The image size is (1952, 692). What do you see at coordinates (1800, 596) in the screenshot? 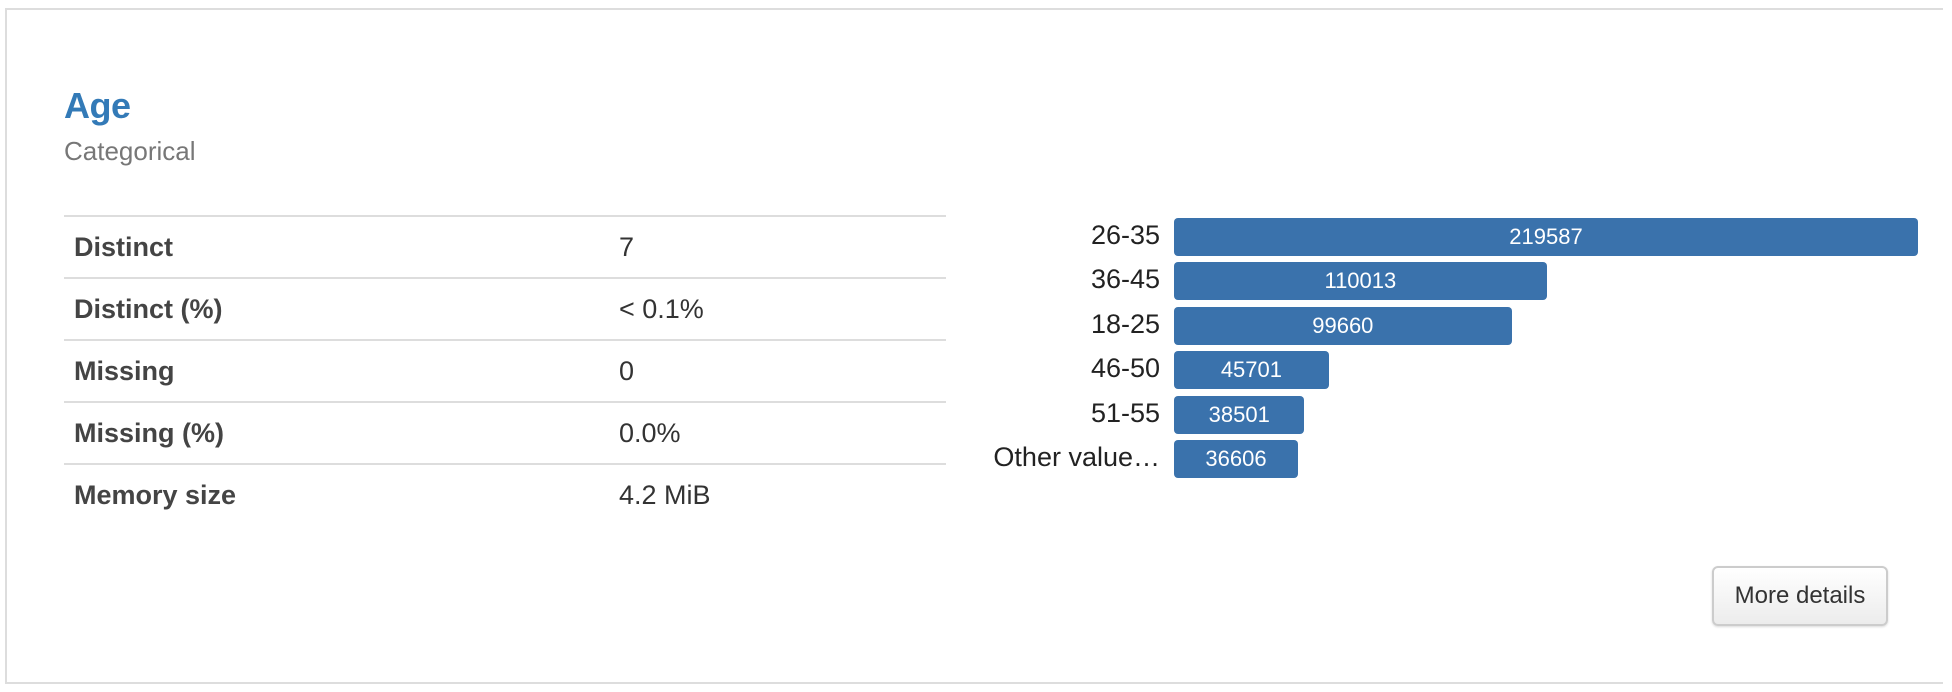
I see `more-details-button: More details` at bounding box center [1800, 596].